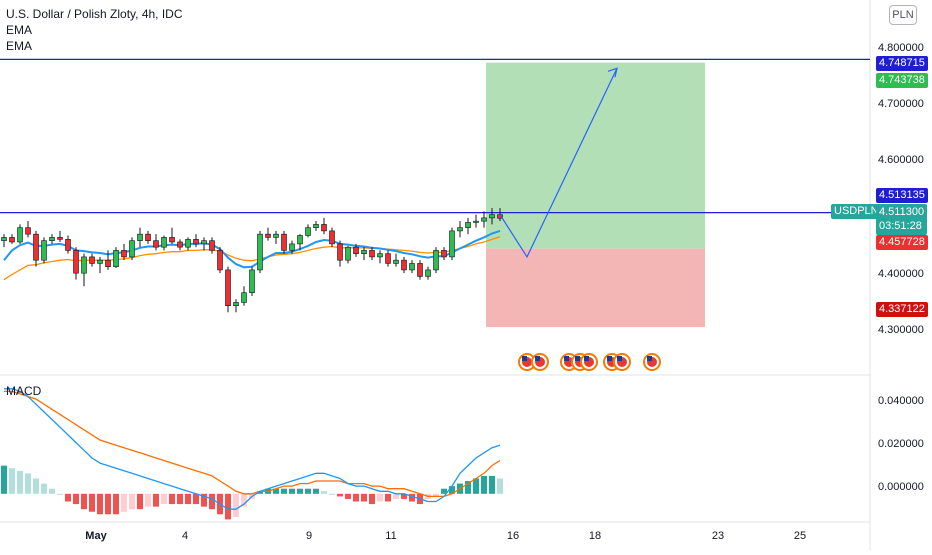  I want to click on date-tick: 4, so click(185, 536).